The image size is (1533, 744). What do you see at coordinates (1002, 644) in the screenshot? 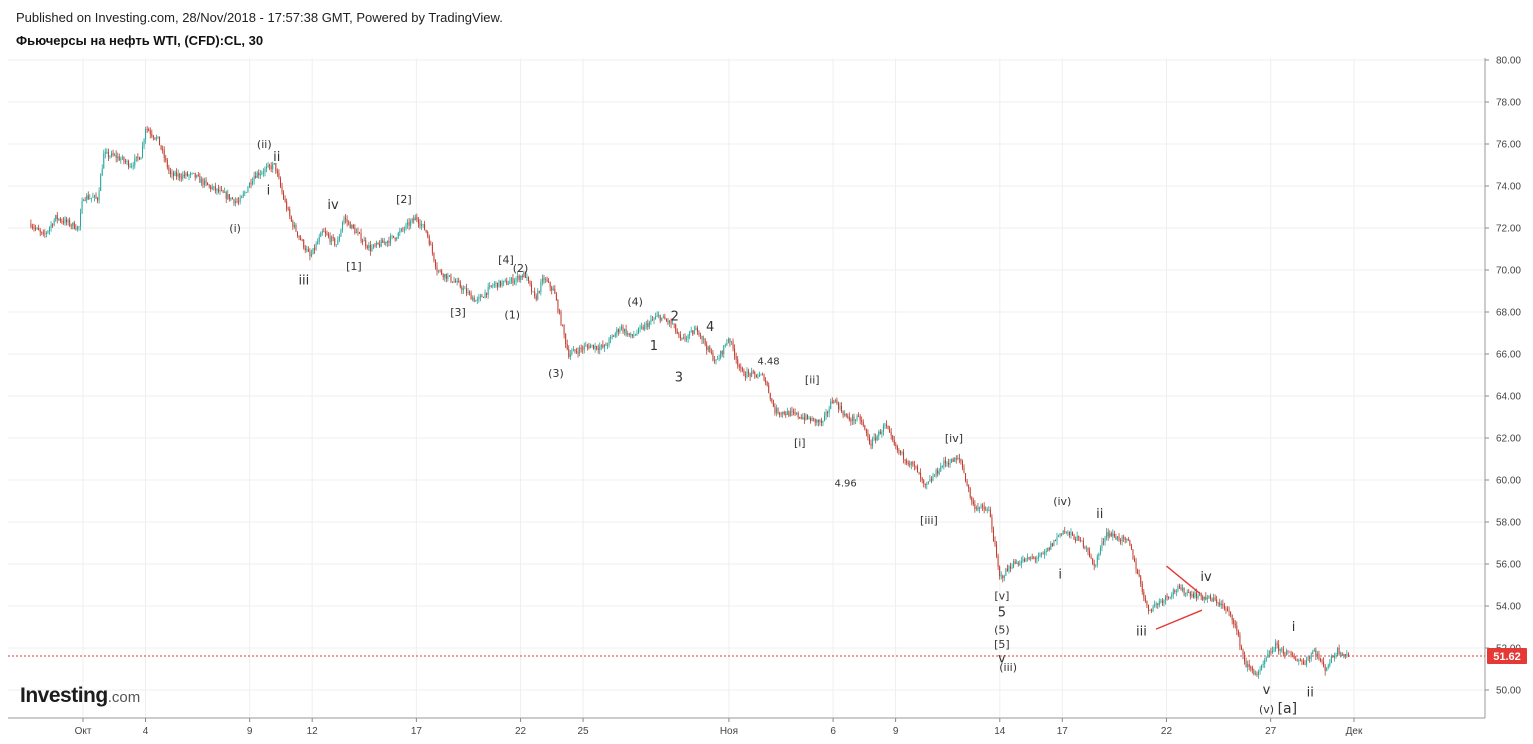
I see `wave-label: [5]` at bounding box center [1002, 644].